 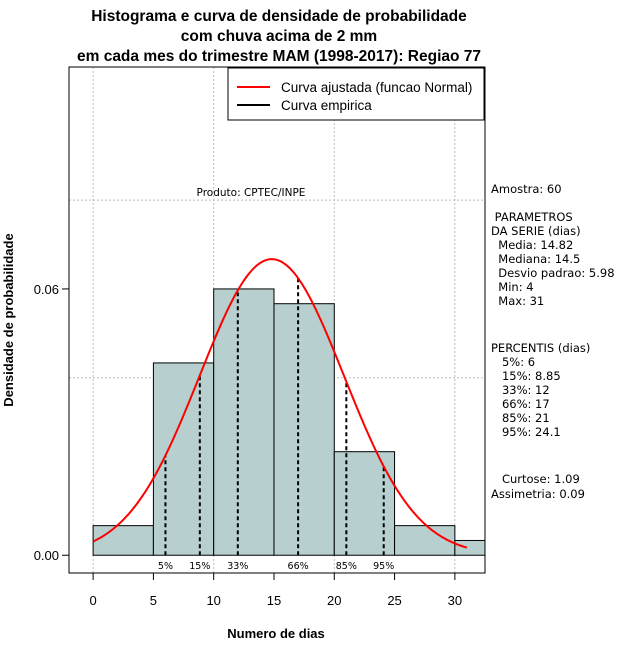 What do you see at coordinates (532, 217) in the screenshot?
I see `parameters-title-line1: PARAMETROS` at bounding box center [532, 217].